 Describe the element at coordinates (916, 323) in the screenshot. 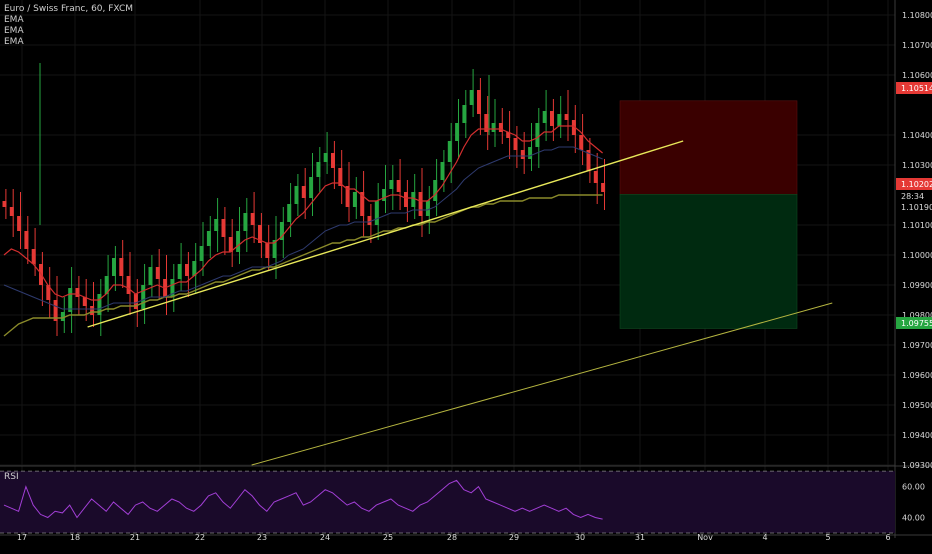

I see `price-tag-label: 1.09755` at that location.